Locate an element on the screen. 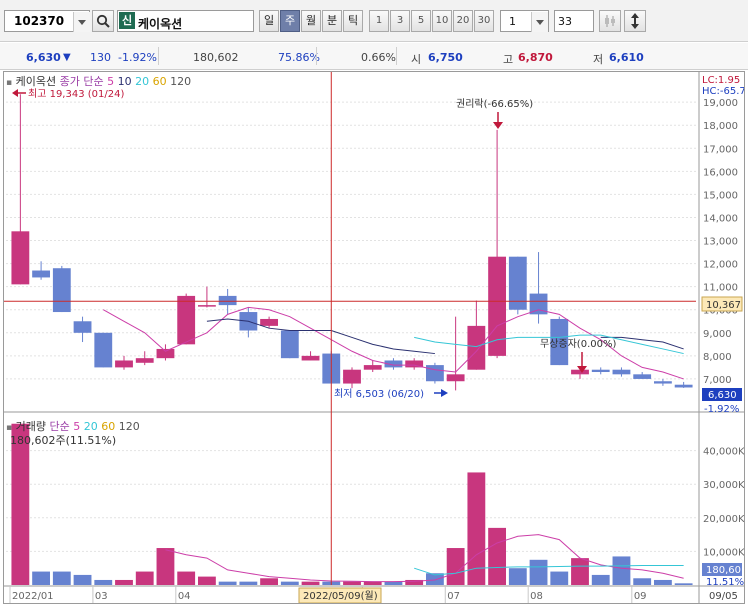  count-dropdown-icon is located at coordinates (539, 22).